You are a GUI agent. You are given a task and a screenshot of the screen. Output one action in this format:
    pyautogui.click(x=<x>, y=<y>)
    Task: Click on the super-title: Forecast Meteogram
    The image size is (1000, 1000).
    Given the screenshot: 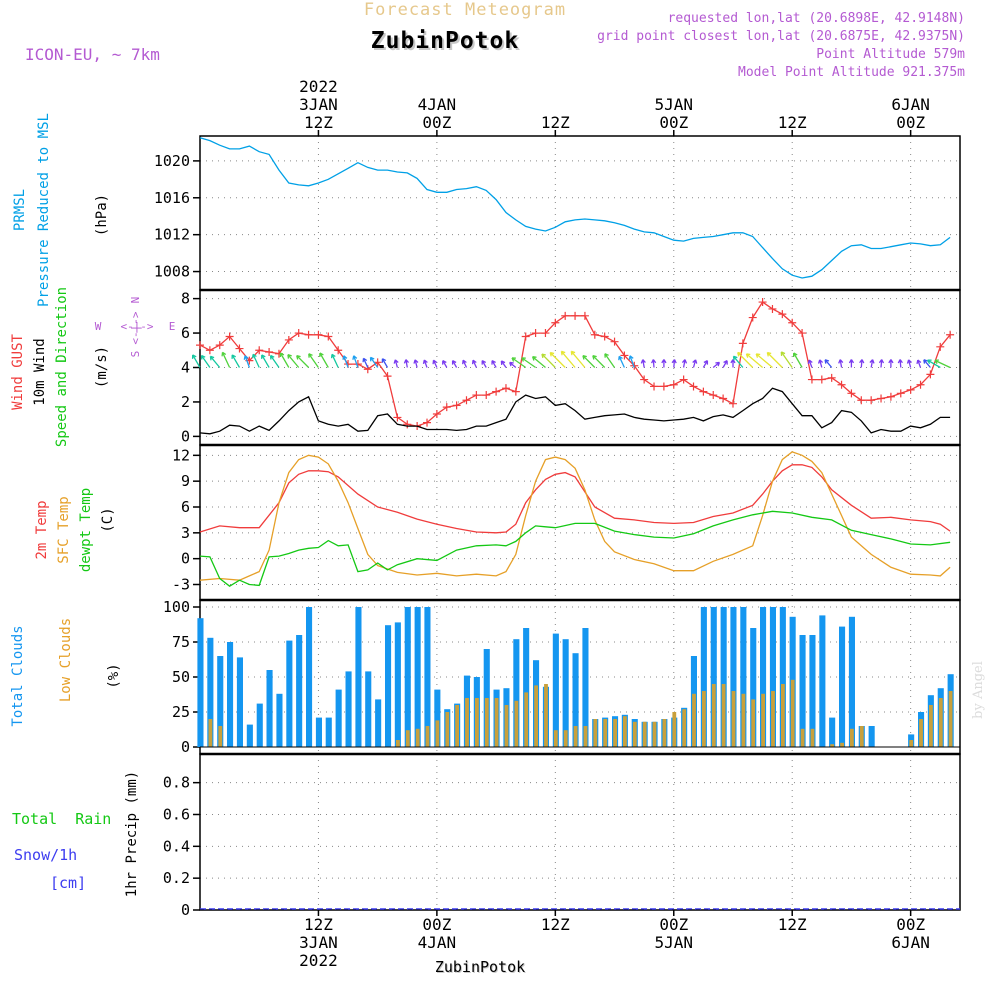 What is the action you would take?
    pyautogui.click(x=465, y=10)
    